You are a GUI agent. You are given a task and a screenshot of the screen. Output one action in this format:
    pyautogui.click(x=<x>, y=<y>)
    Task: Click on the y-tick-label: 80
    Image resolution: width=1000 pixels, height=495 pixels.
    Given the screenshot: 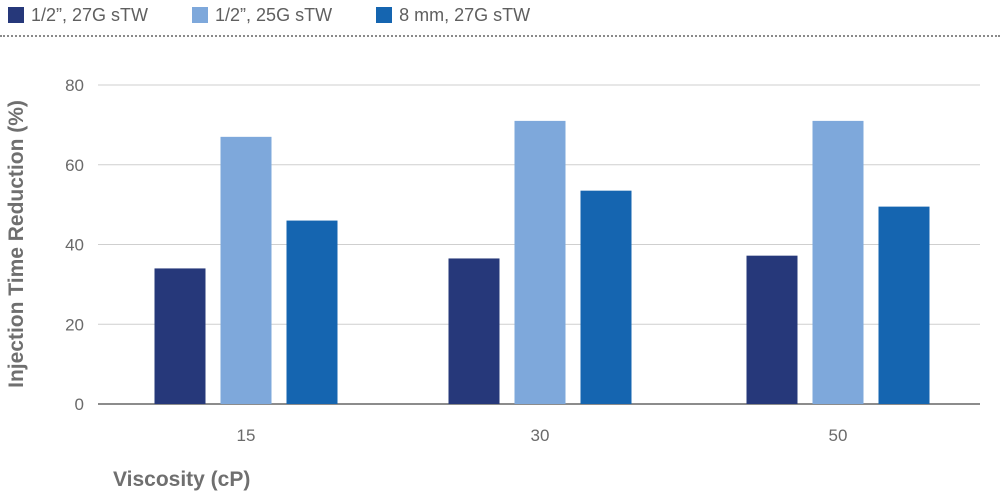 What is the action you would take?
    pyautogui.click(x=74, y=85)
    